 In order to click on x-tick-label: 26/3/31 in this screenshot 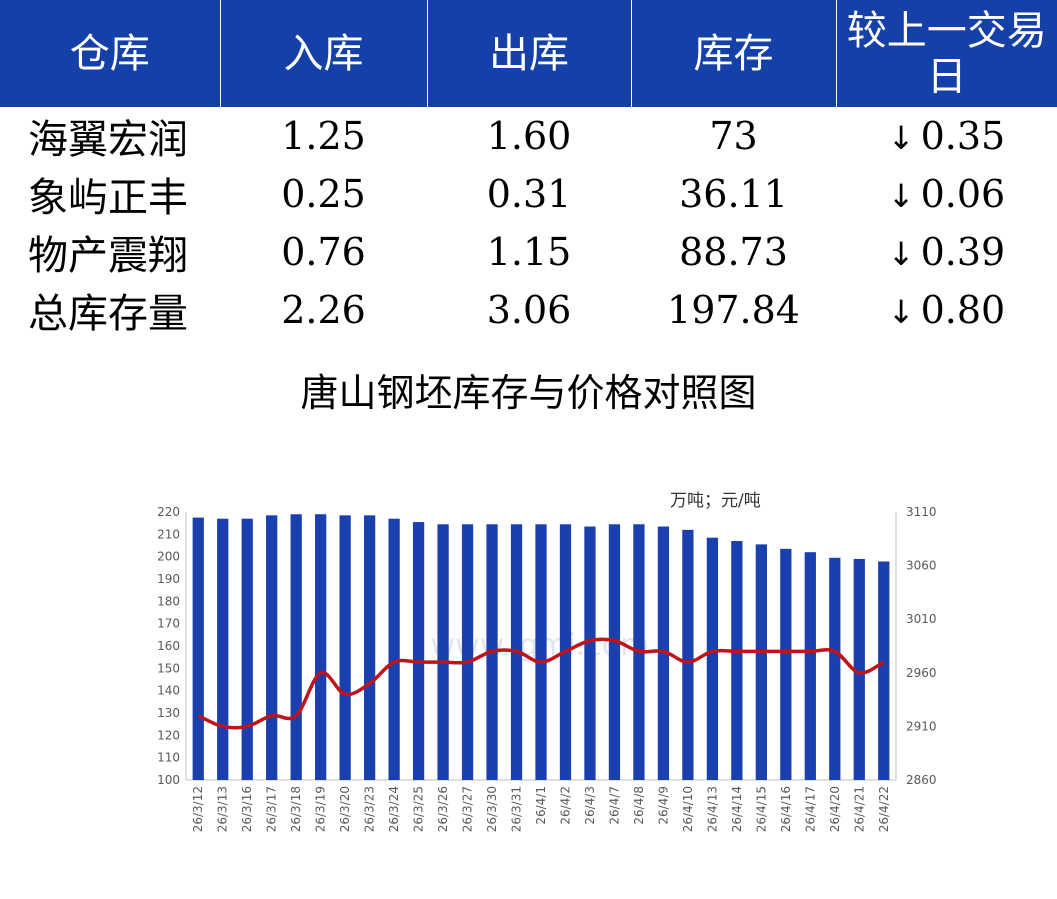, I will do `click(517, 809)`.